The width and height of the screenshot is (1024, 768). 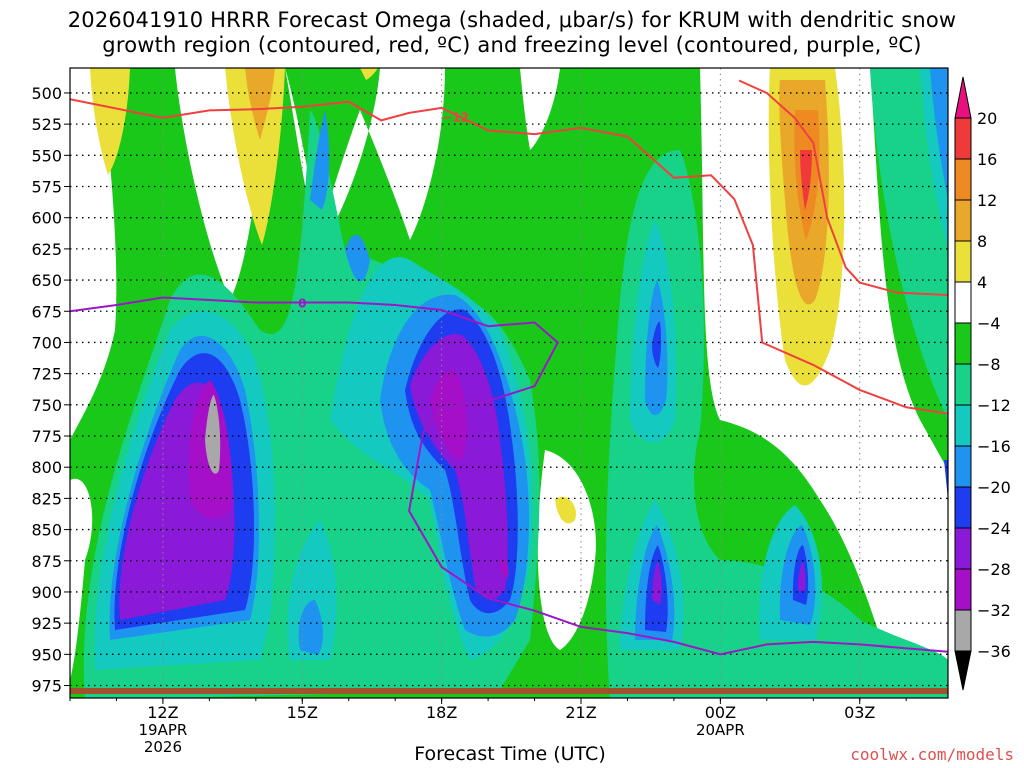 What do you see at coordinates (994, 610) in the screenshot?
I see `colorbar-label: −32` at bounding box center [994, 610].